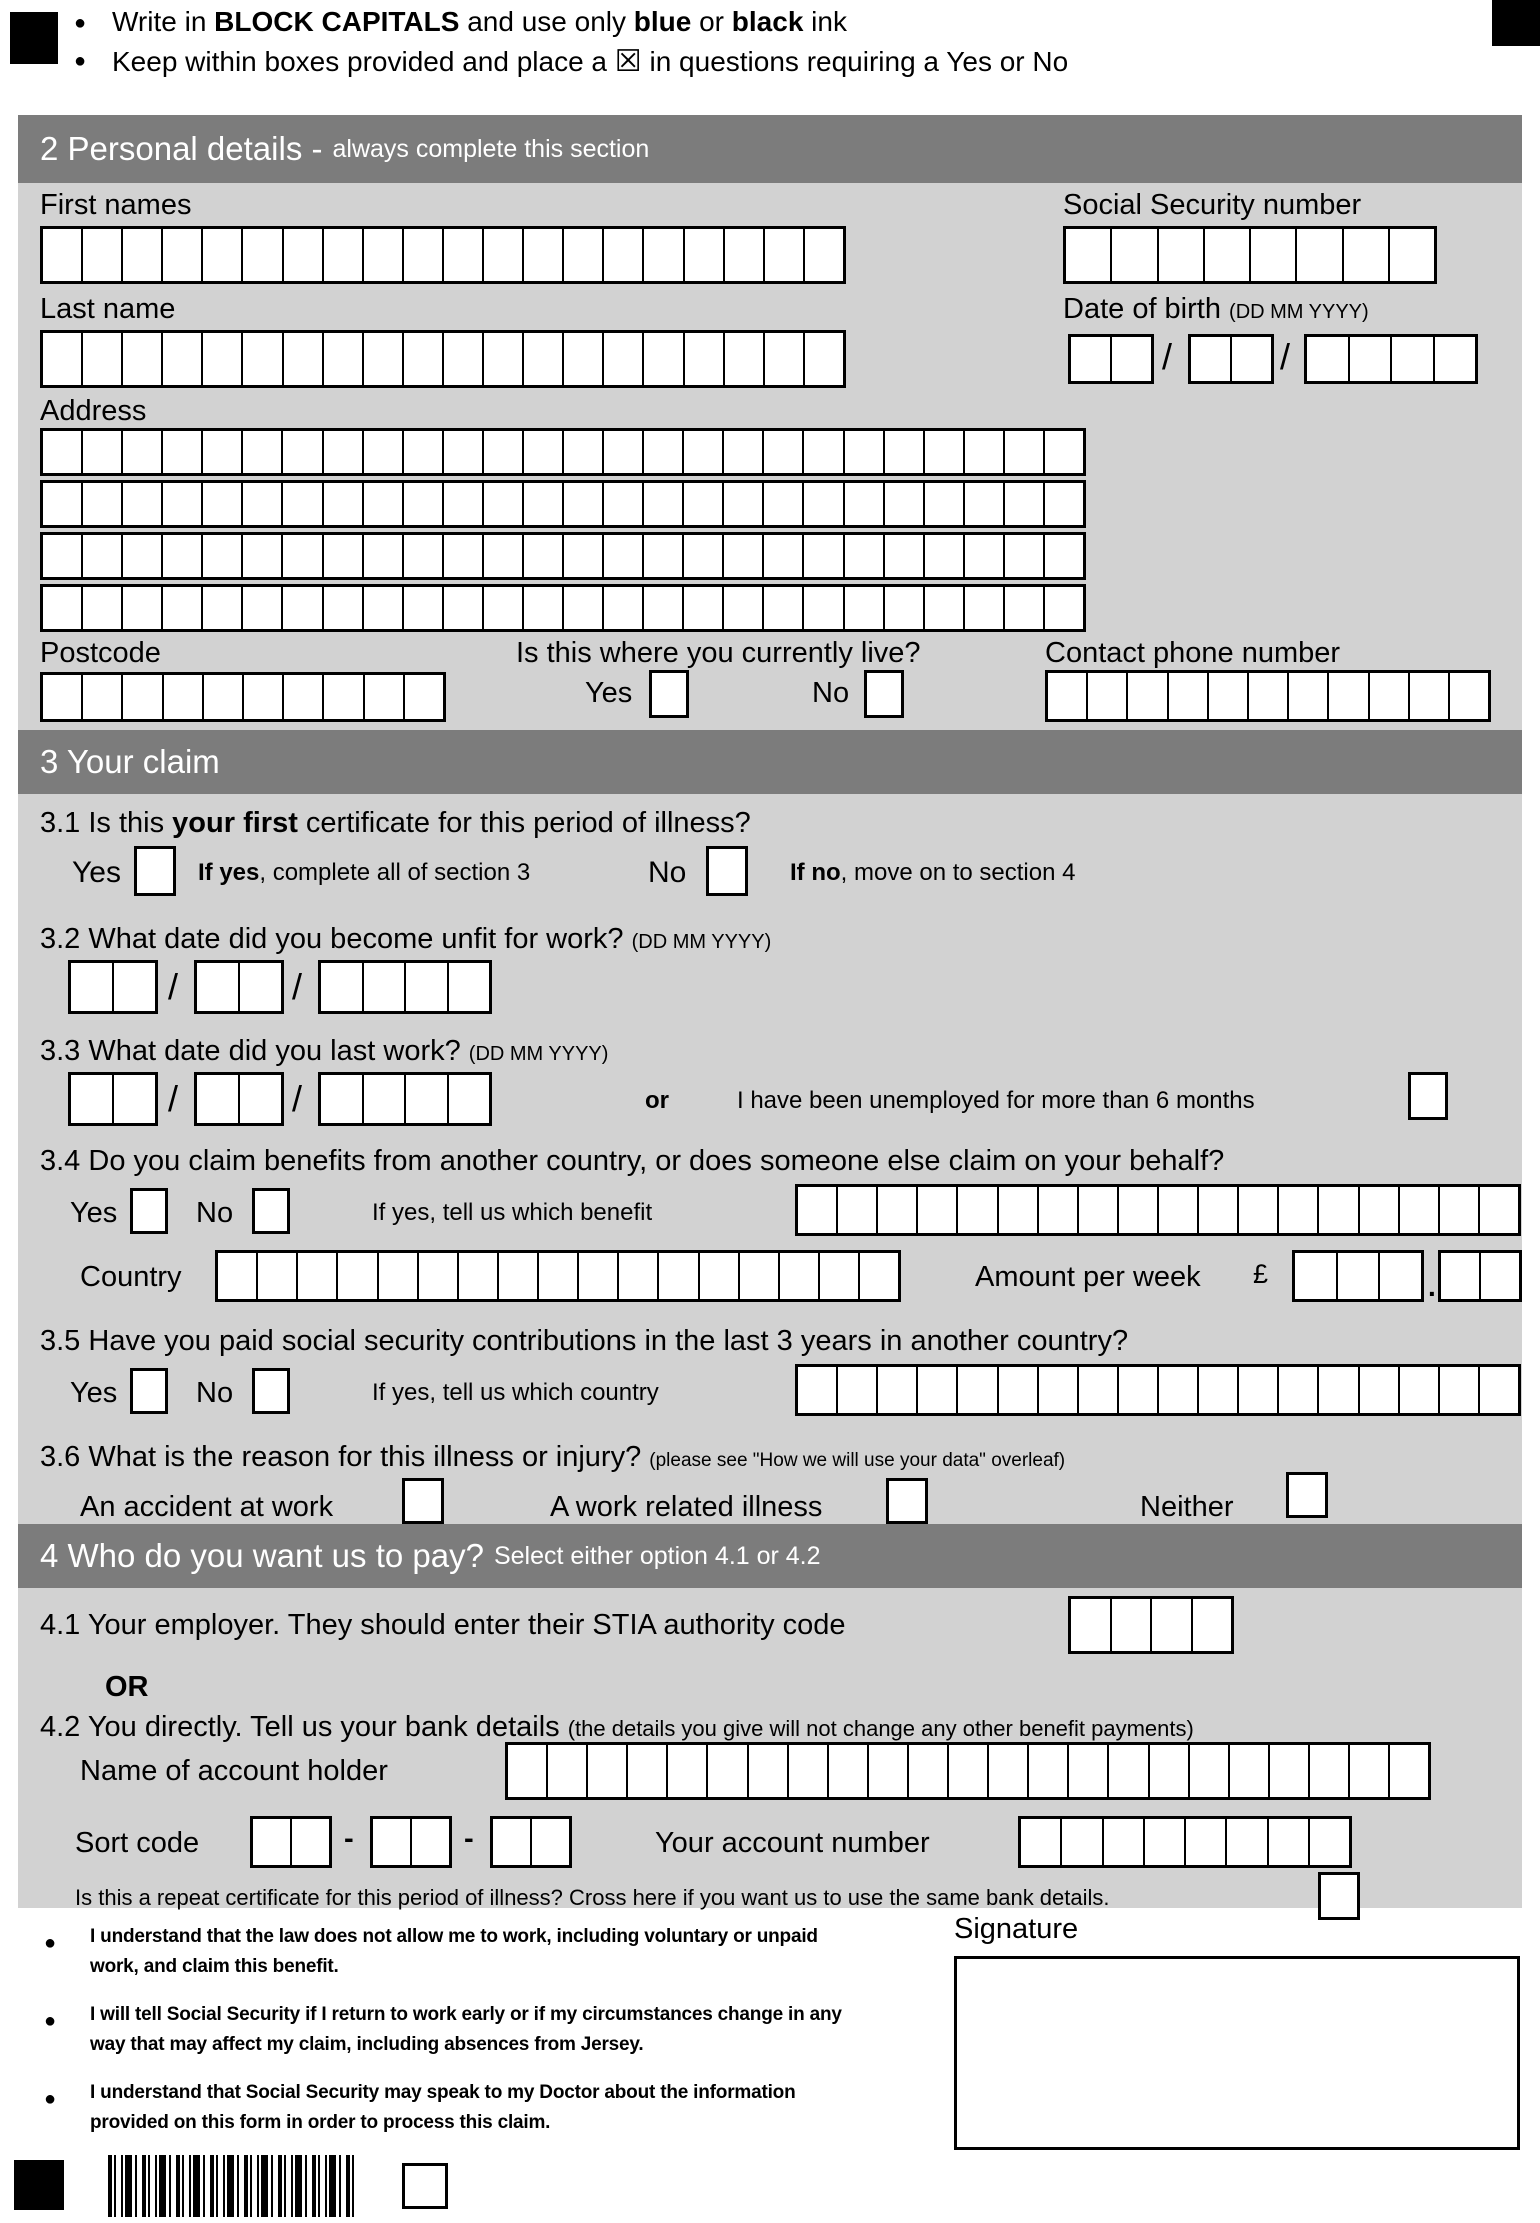 The image size is (1540, 2223). What do you see at coordinates (563, 556) in the screenshot?
I see `address-line3-input` at bounding box center [563, 556].